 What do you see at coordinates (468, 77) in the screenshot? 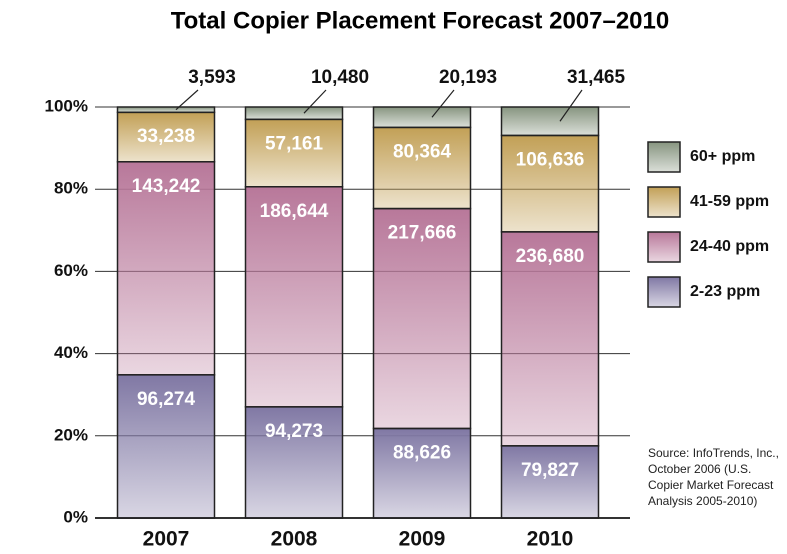
I see `data-label: 20,193` at bounding box center [468, 77].